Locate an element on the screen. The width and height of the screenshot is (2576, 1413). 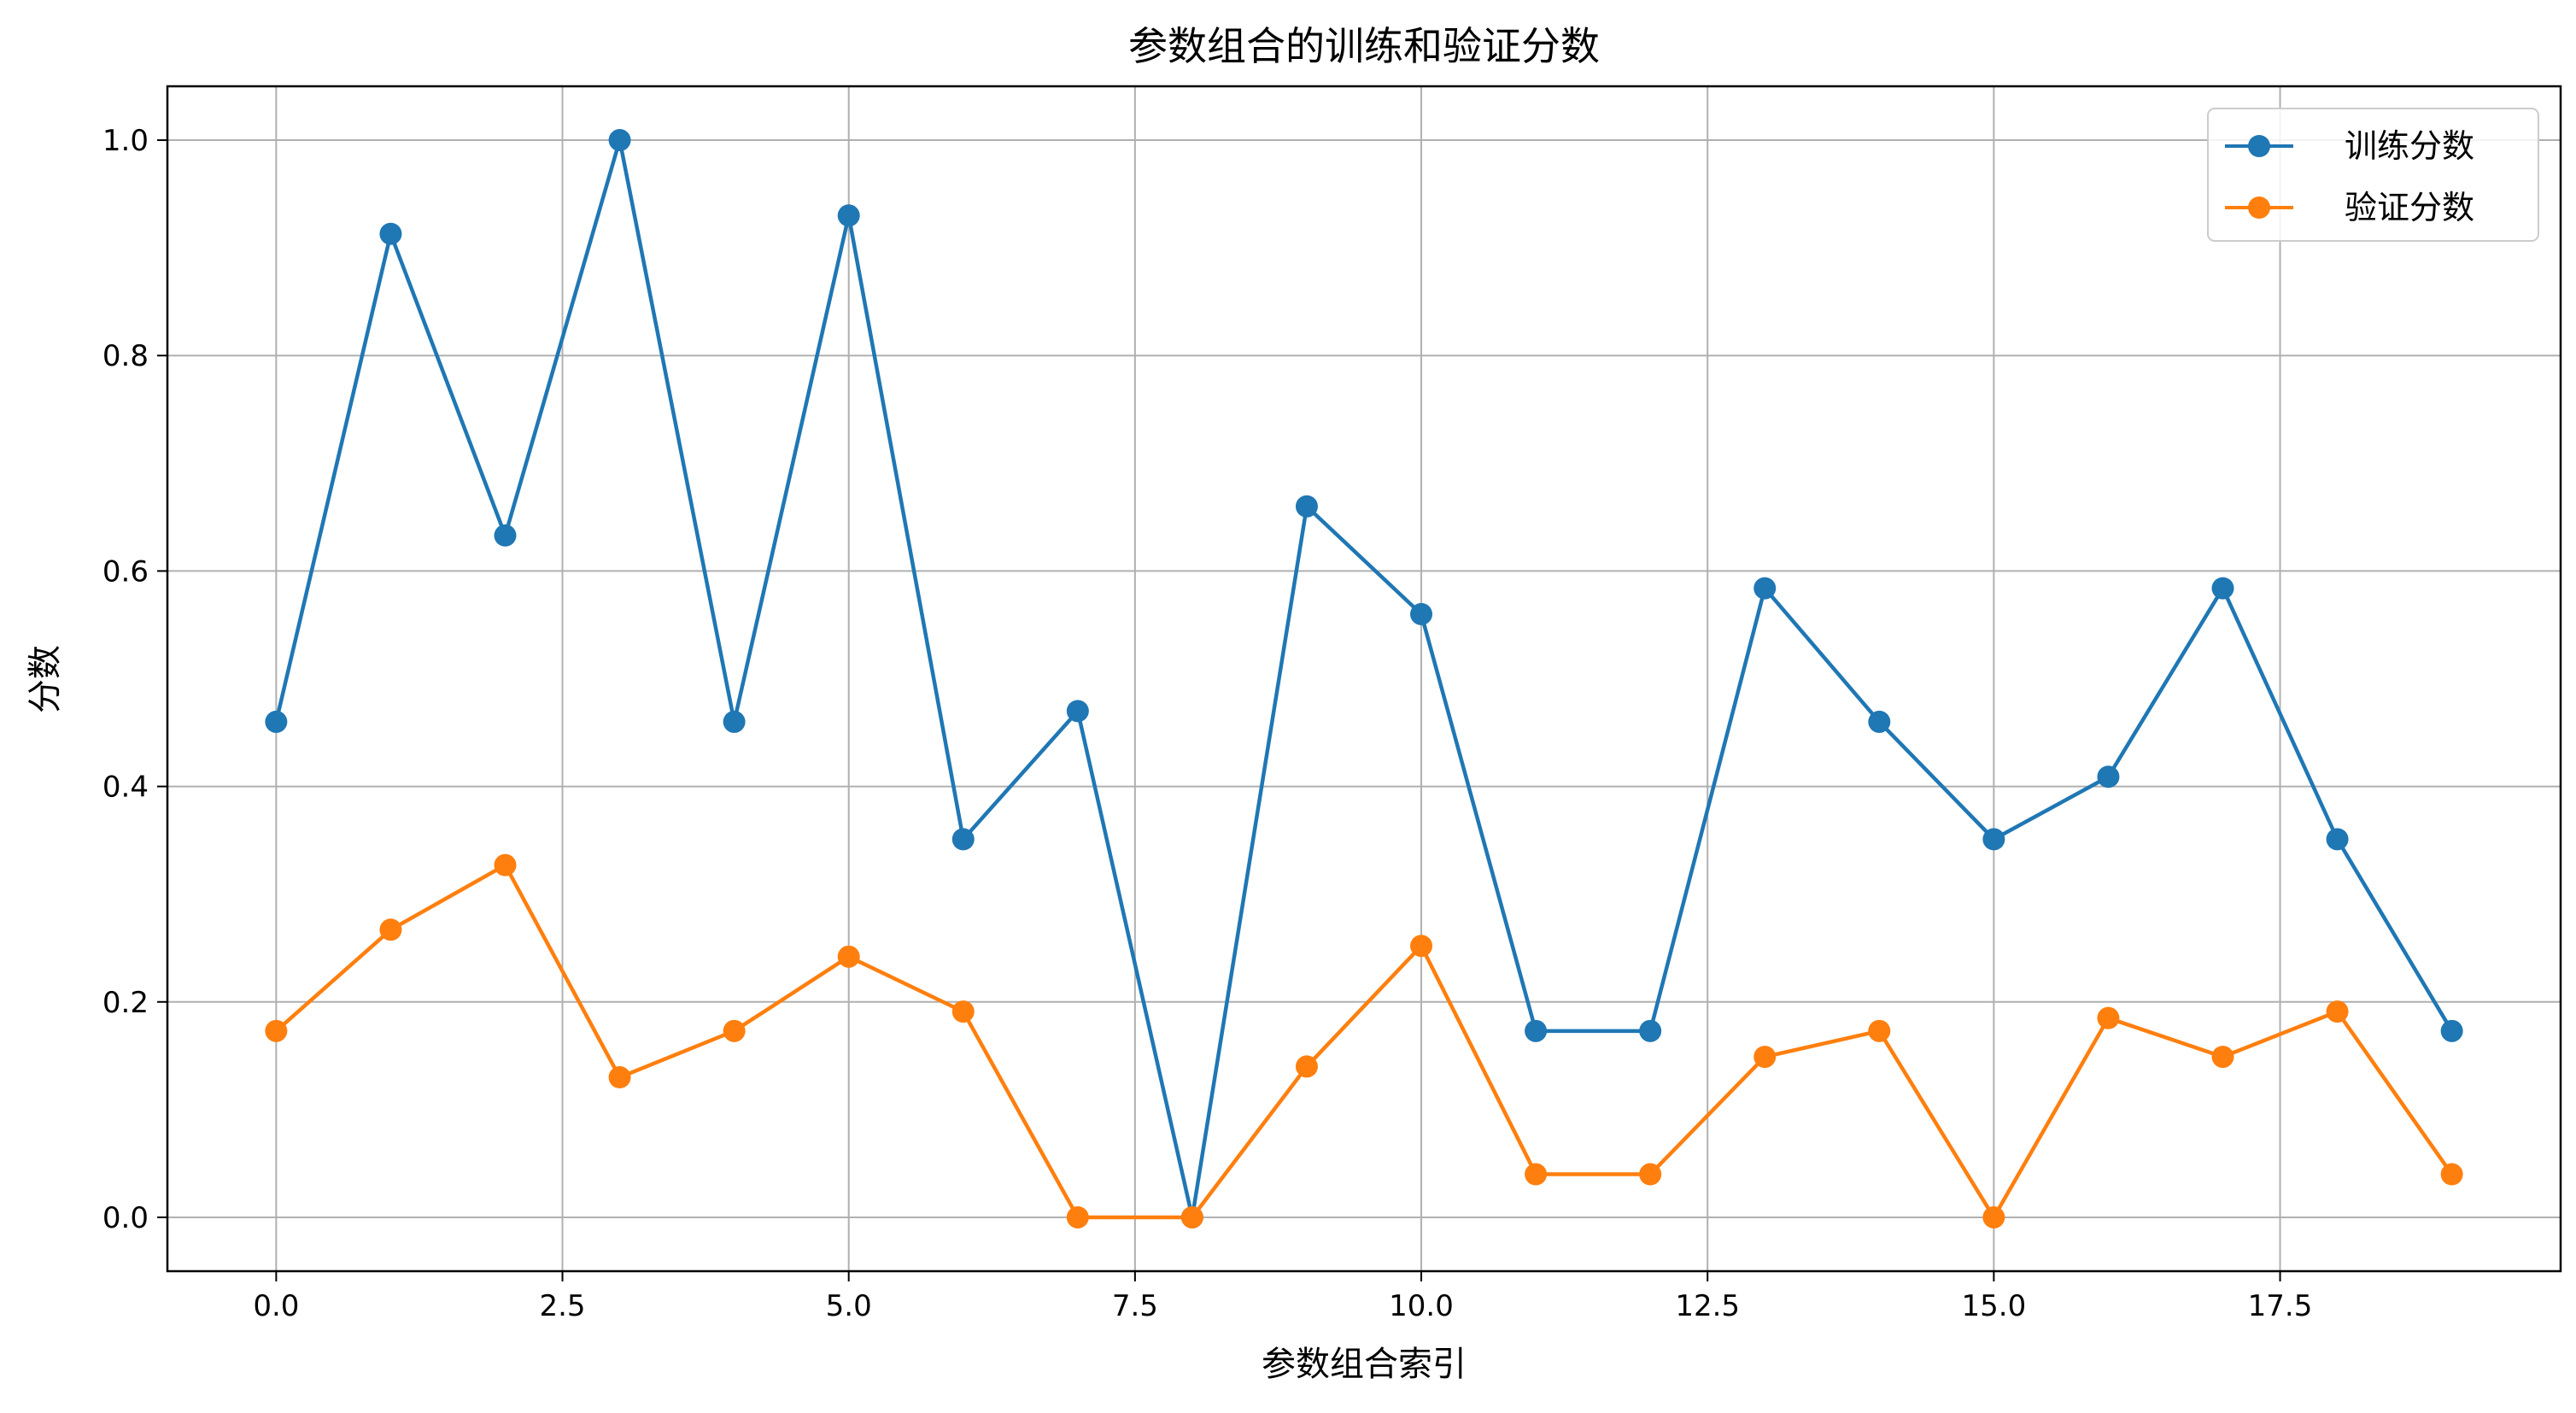
legend-label-train: 训练分数 is located at coordinates (2409, 146).